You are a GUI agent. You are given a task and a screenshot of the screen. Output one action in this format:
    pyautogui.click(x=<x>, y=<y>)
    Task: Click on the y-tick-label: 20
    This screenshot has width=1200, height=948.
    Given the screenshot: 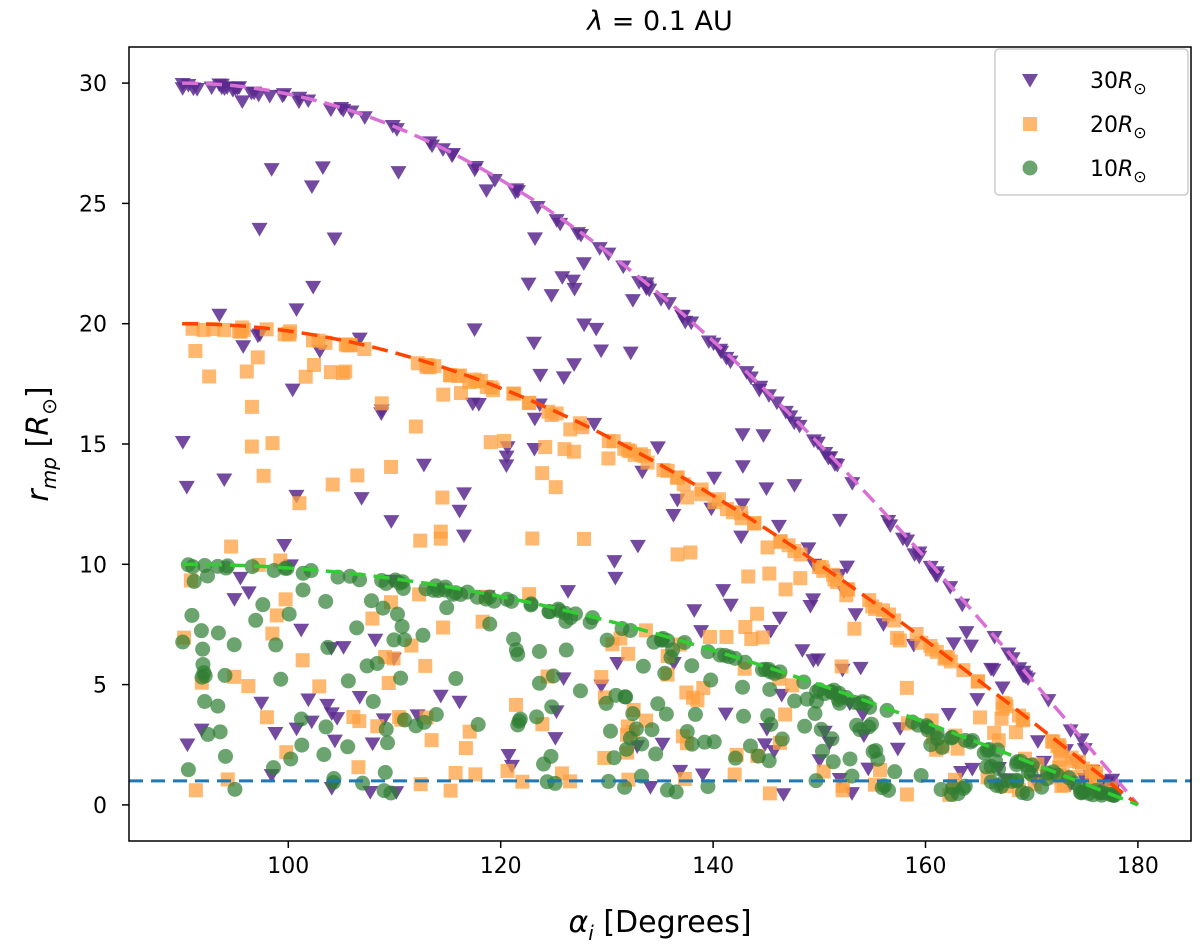 What is the action you would take?
    pyautogui.click(x=93, y=325)
    